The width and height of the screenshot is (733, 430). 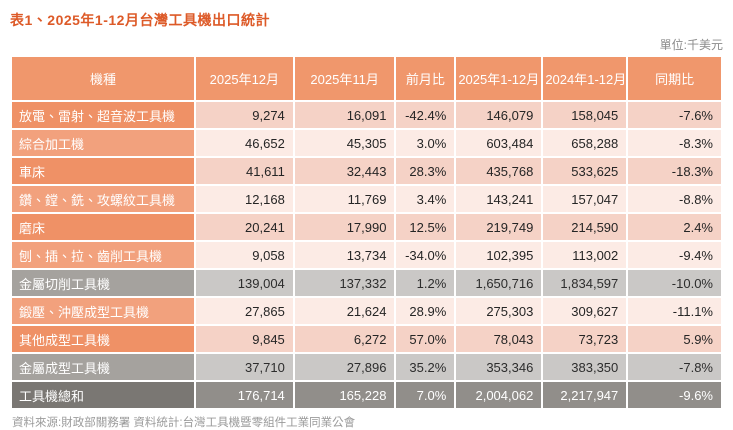 What do you see at coordinates (103, 199) in the screenshot?
I see `row-label: 鑽、鏜、銑、攻螺紋工具機` at bounding box center [103, 199].